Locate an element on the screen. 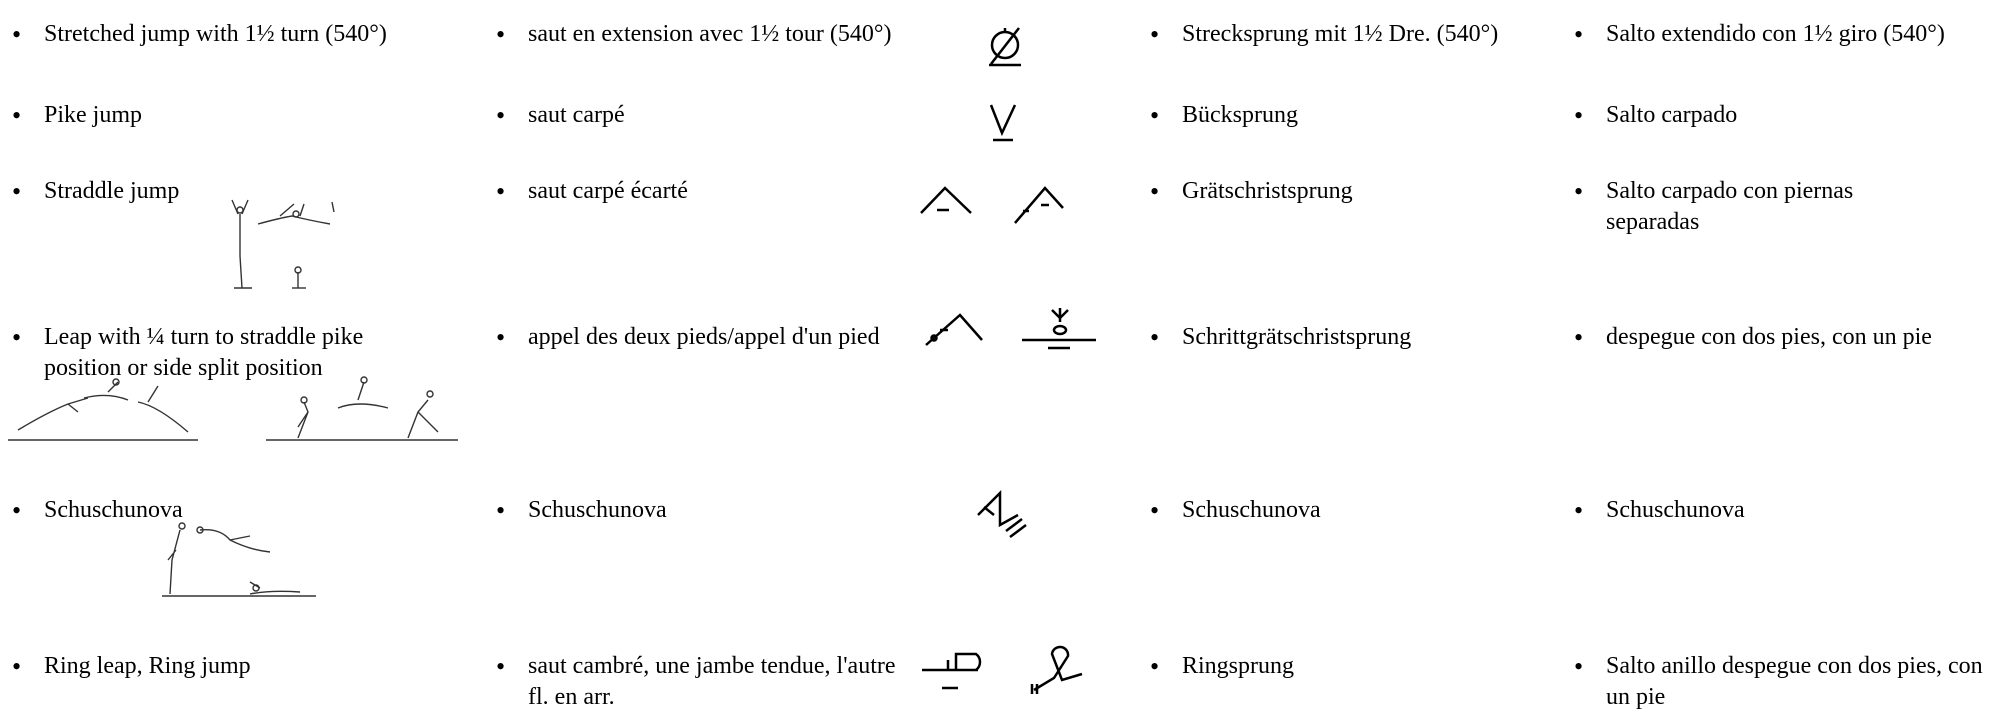 The width and height of the screenshot is (1990, 713). list-item: Strecksprung mit 1½ Dre. (540°) is located at coordinates (1366, 34).